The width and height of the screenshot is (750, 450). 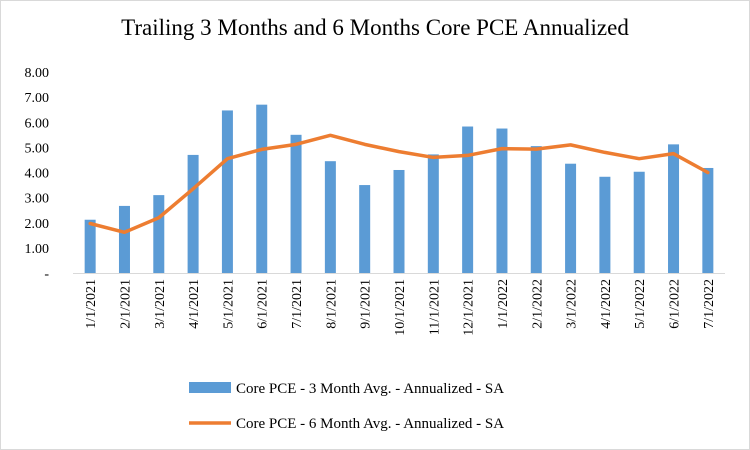 I want to click on y-tick-label: 7.00, so click(x=37, y=98).